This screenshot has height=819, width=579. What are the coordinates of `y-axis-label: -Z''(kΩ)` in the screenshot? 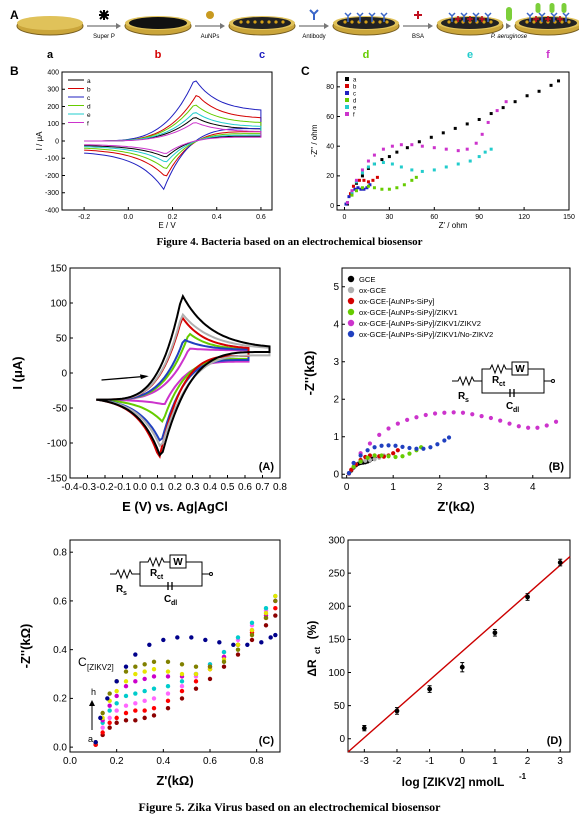 It's located at (25, 646).